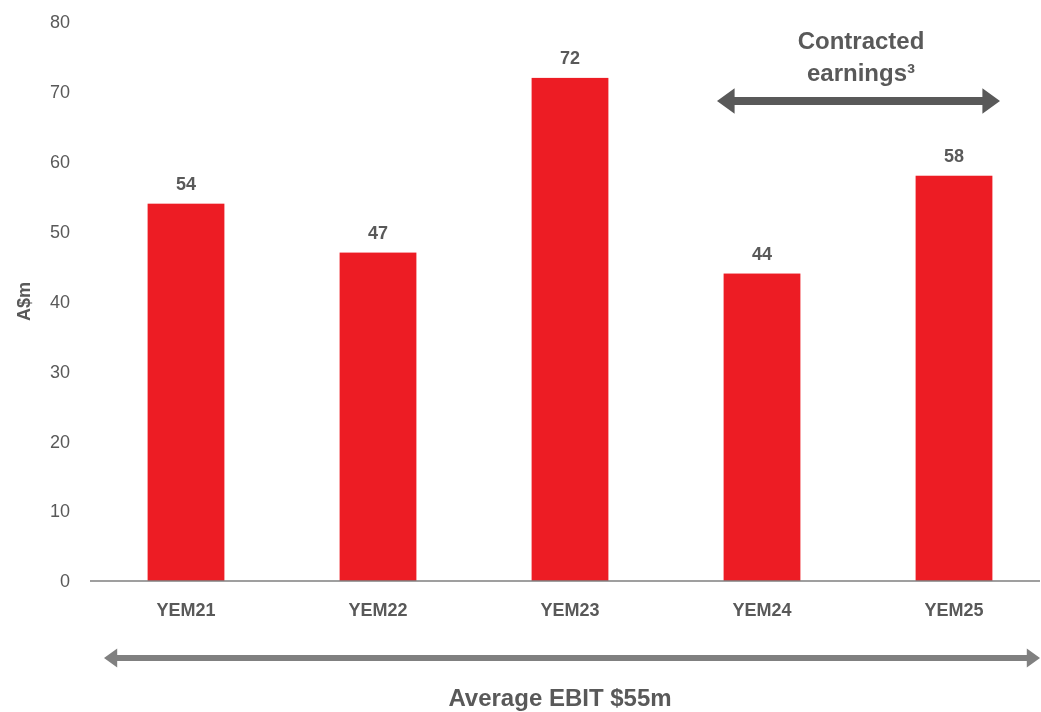  What do you see at coordinates (59, 22) in the screenshot?
I see `y-tick-label: 80` at bounding box center [59, 22].